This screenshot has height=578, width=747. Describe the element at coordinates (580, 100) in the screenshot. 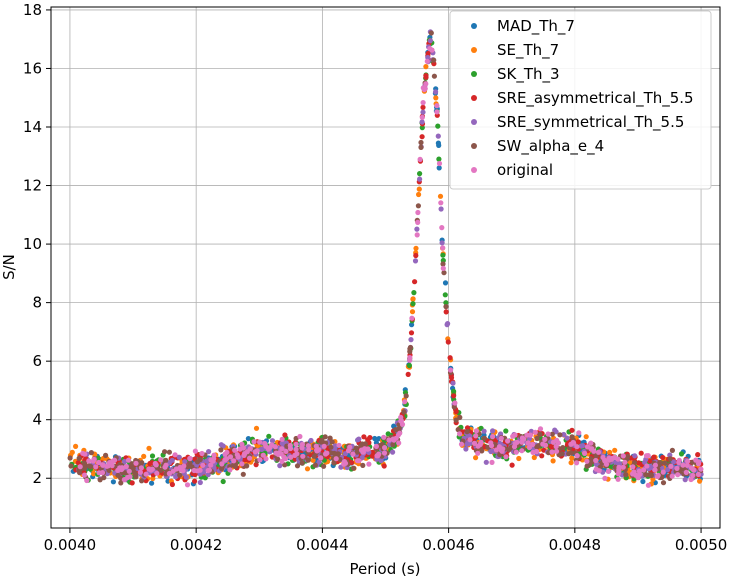

I see `legend-box` at that location.